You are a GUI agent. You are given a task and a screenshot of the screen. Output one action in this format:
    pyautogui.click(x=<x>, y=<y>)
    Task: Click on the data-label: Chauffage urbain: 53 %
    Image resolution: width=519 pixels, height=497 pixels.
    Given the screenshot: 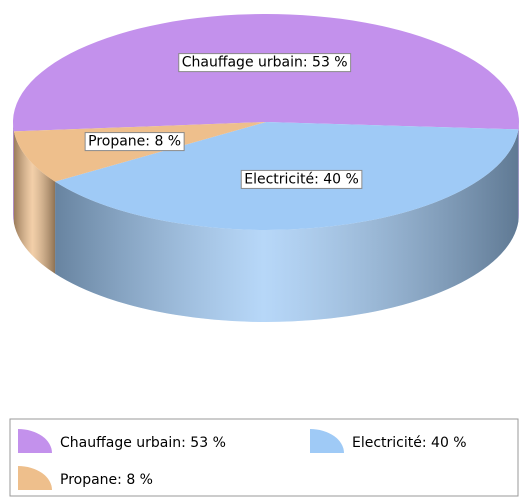 What is the action you would take?
    pyautogui.click(x=265, y=63)
    